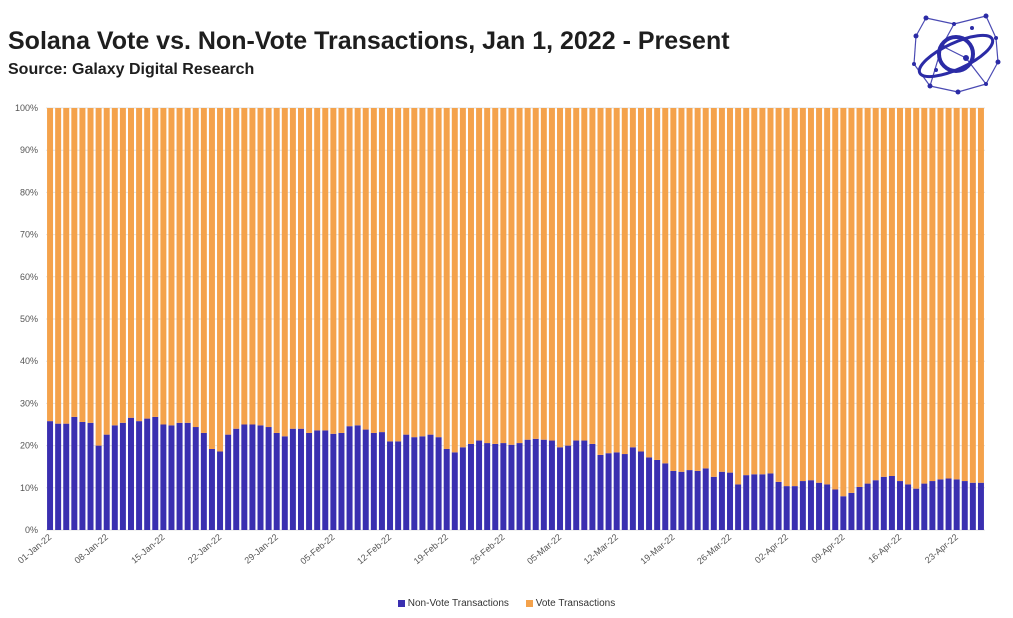 This screenshot has width=1013, height=618. I want to click on x-tick-label: 01-Jan-22, so click(34, 549).